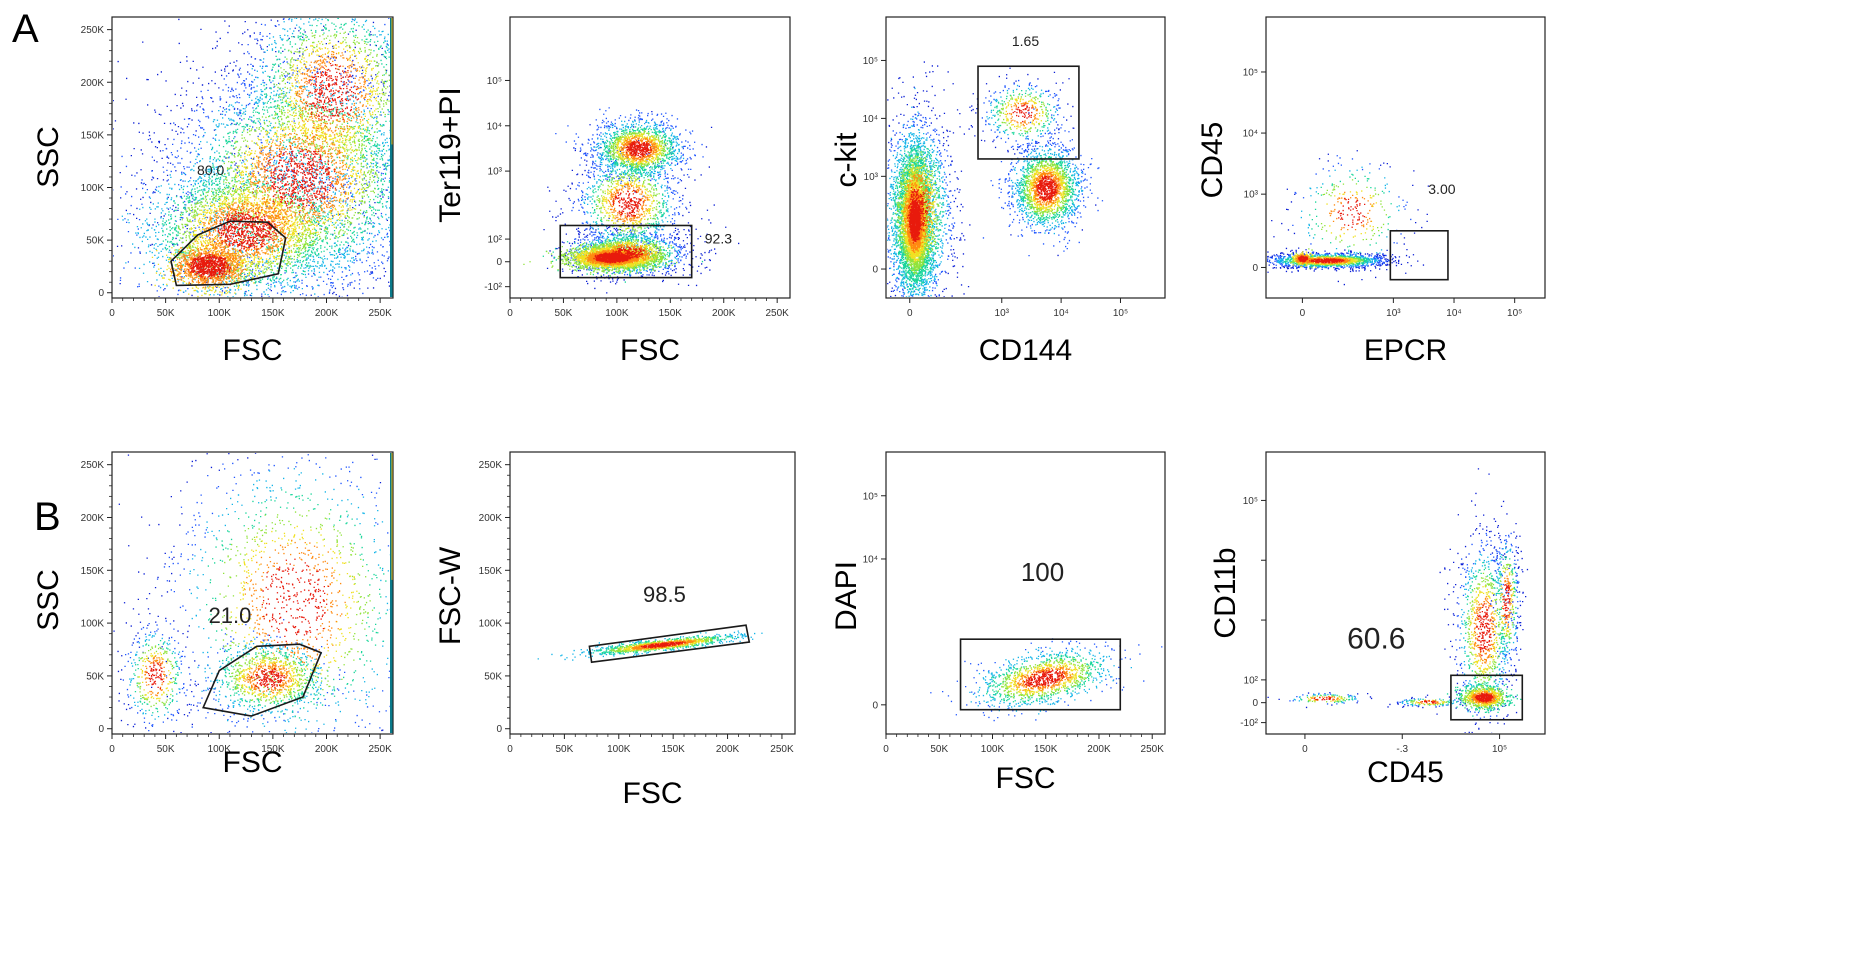 The height and width of the screenshot is (967, 1866). I want to click on plot-b3: 0 50K 100K 150K 200K 250K 0 10⁴ 10⁵ 100 FSC DAPI, so click(998, 623).